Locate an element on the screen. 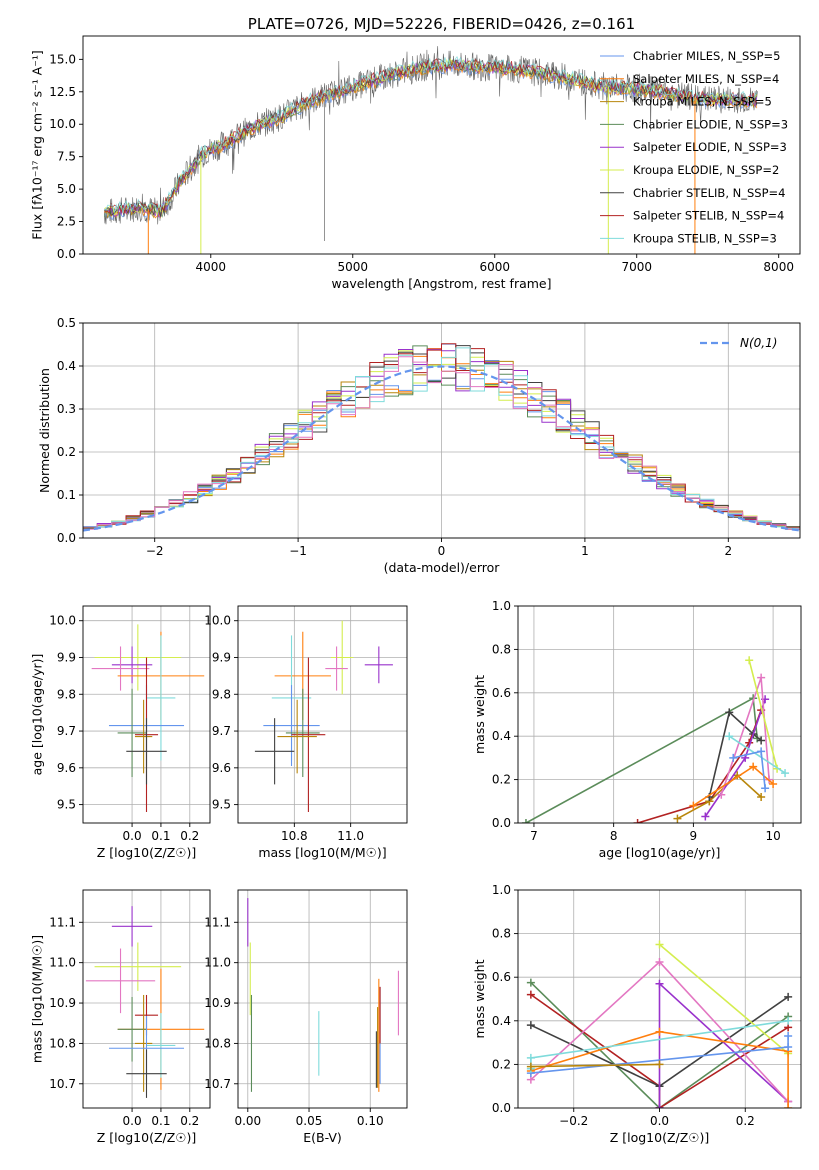  weight-vs-Z-xtick-label: 0.2 is located at coordinates (745, 1121).